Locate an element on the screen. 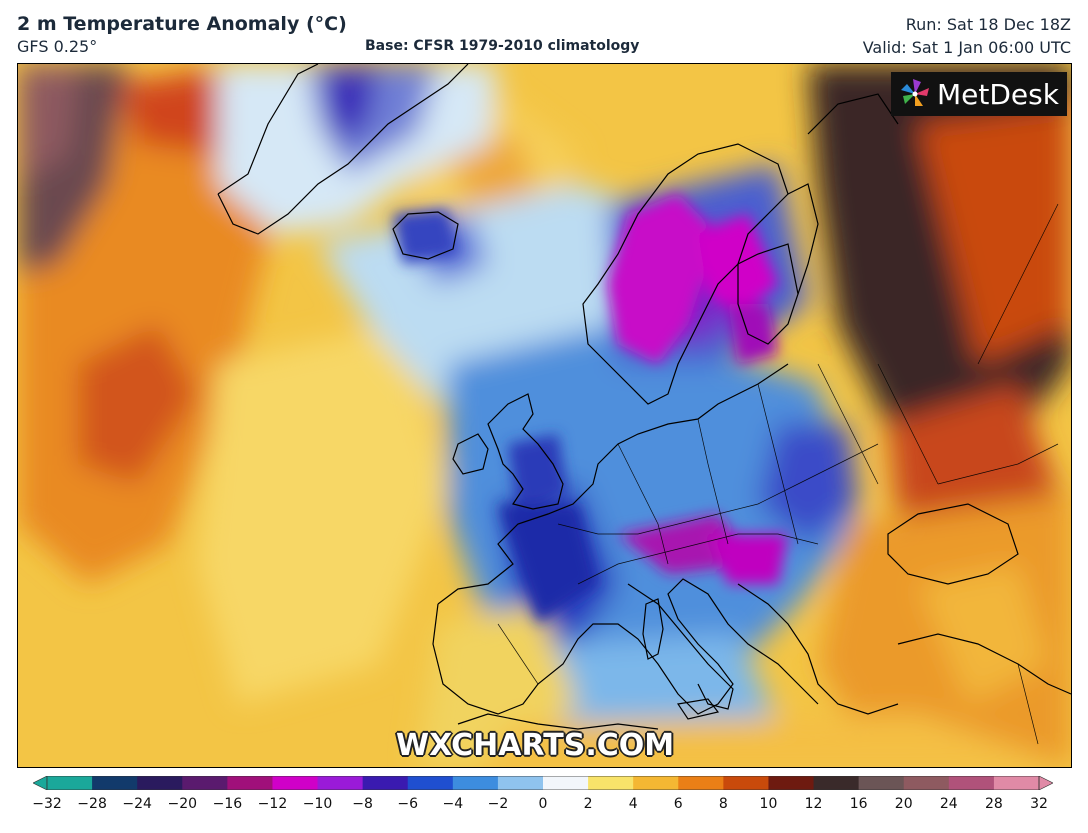 Image resolution: width=1088 pixels, height=833 pixels. colorbar-tick-label: 2 is located at coordinates (588, 804).